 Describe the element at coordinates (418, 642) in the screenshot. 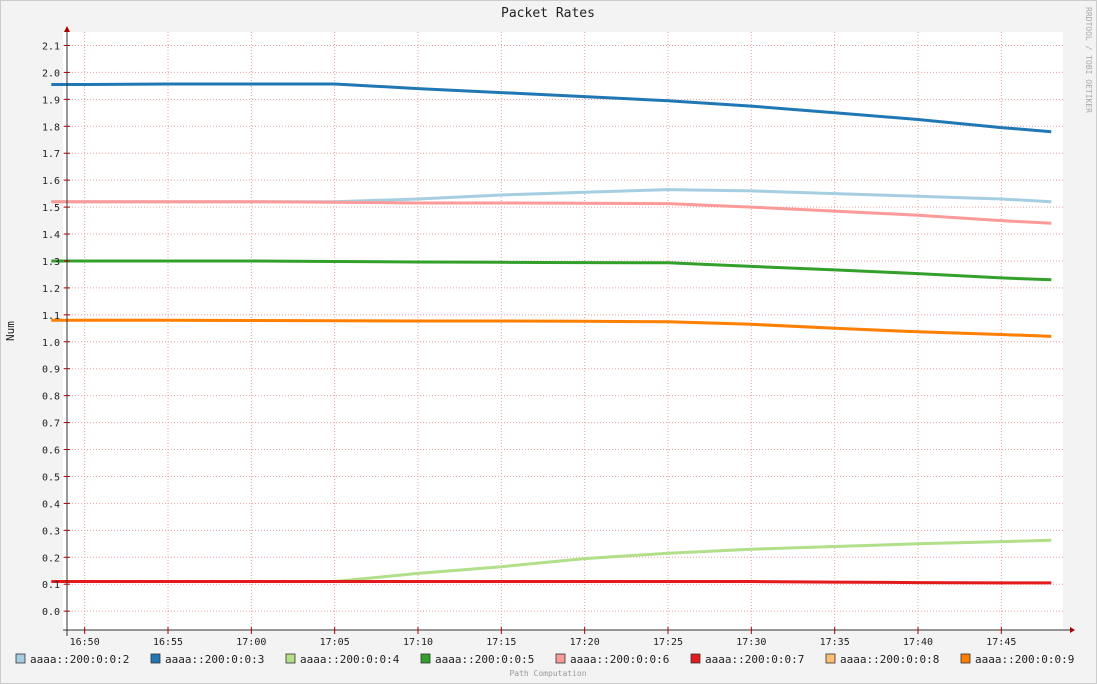

I see `x-tick-label: 17:10` at that location.